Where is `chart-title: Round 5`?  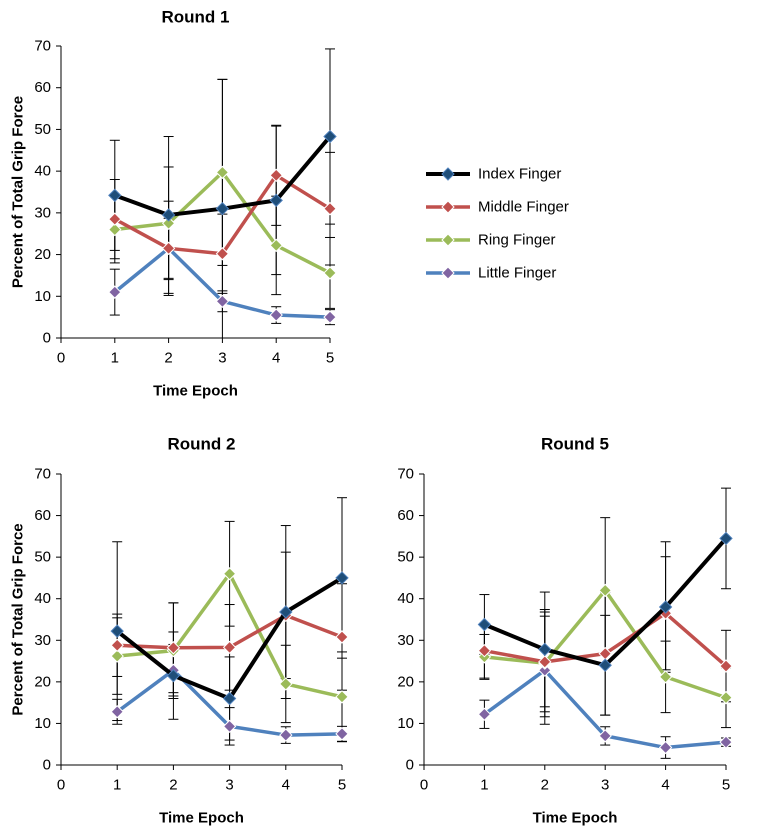
chart-title: Round 5 is located at coordinates (575, 444).